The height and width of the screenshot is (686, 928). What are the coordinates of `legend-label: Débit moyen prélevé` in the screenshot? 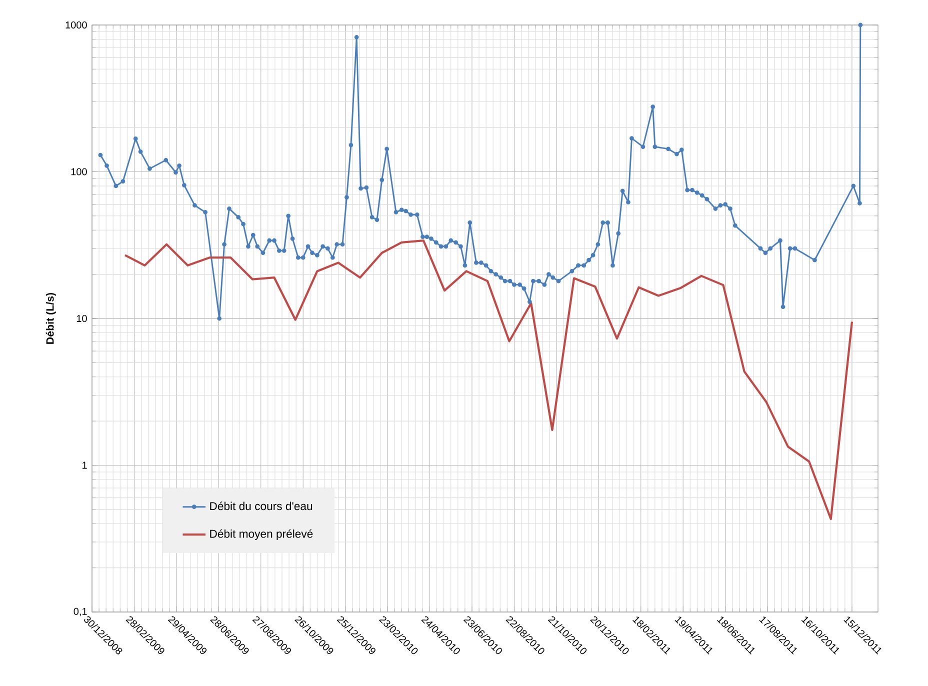 It's located at (261, 534).